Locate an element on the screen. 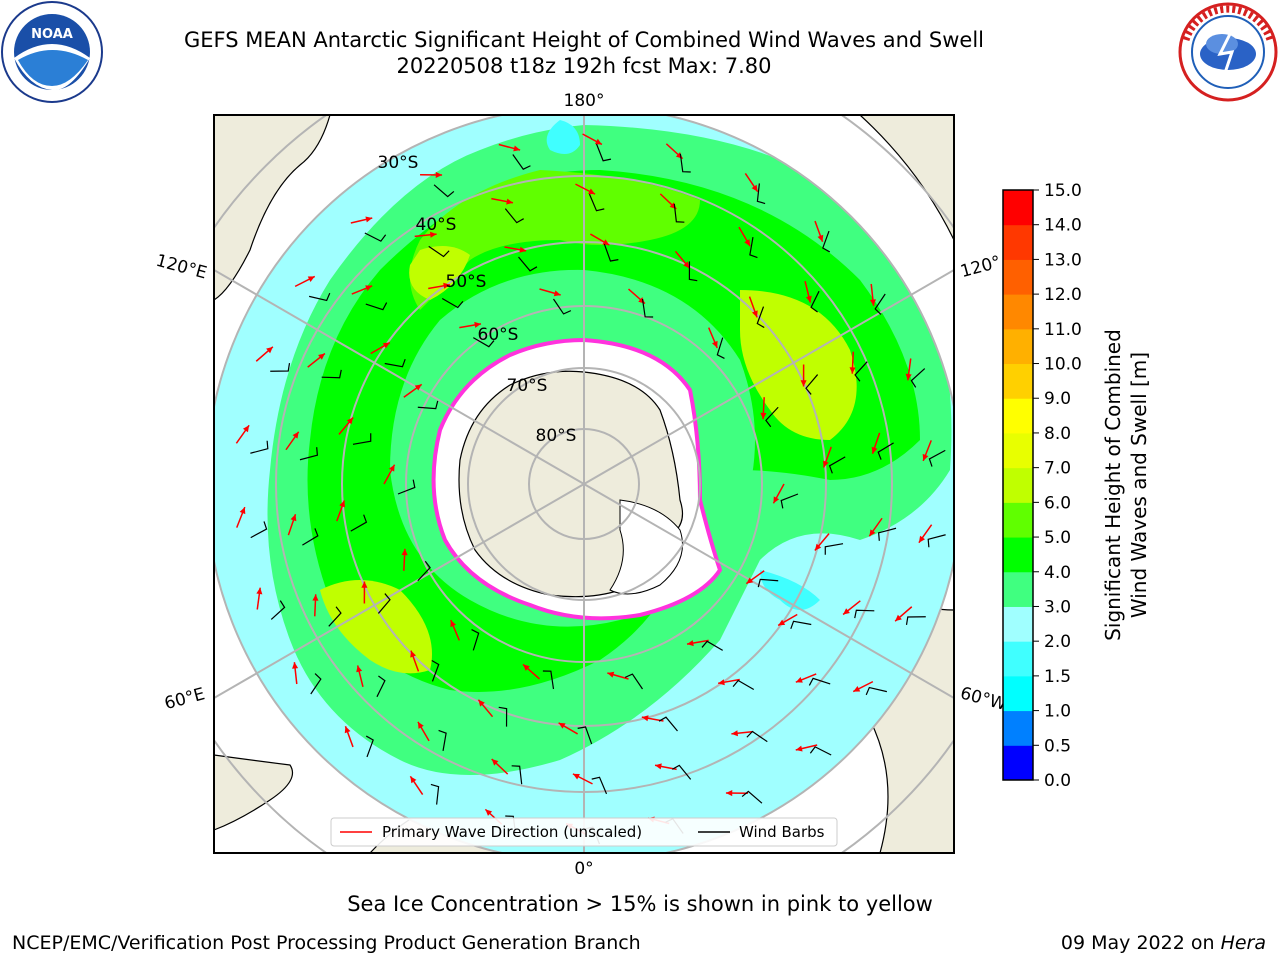 This screenshot has width=1280, height=960. lat-label-30s: 30°S is located at coordinates (398, 163).